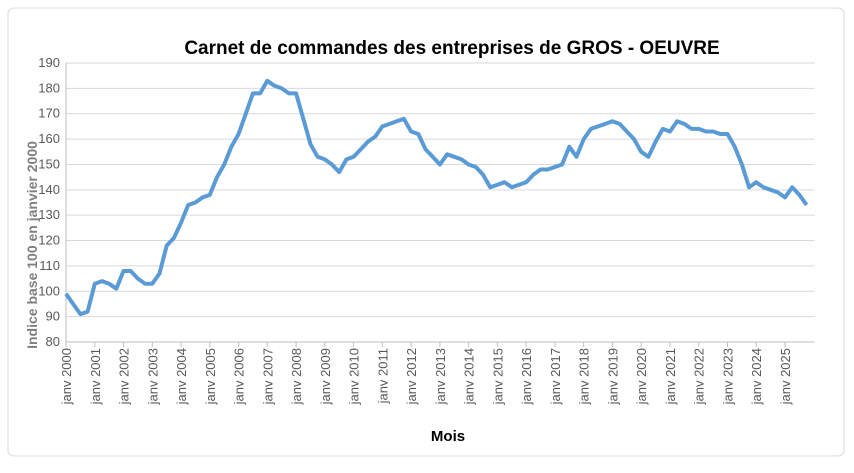 This screenshot has height=473, width=854. What do you see at coordinates (785, 376) in the screenshot?
I see `x-tick-label: janv 2025` at bounding box center [785, 376].